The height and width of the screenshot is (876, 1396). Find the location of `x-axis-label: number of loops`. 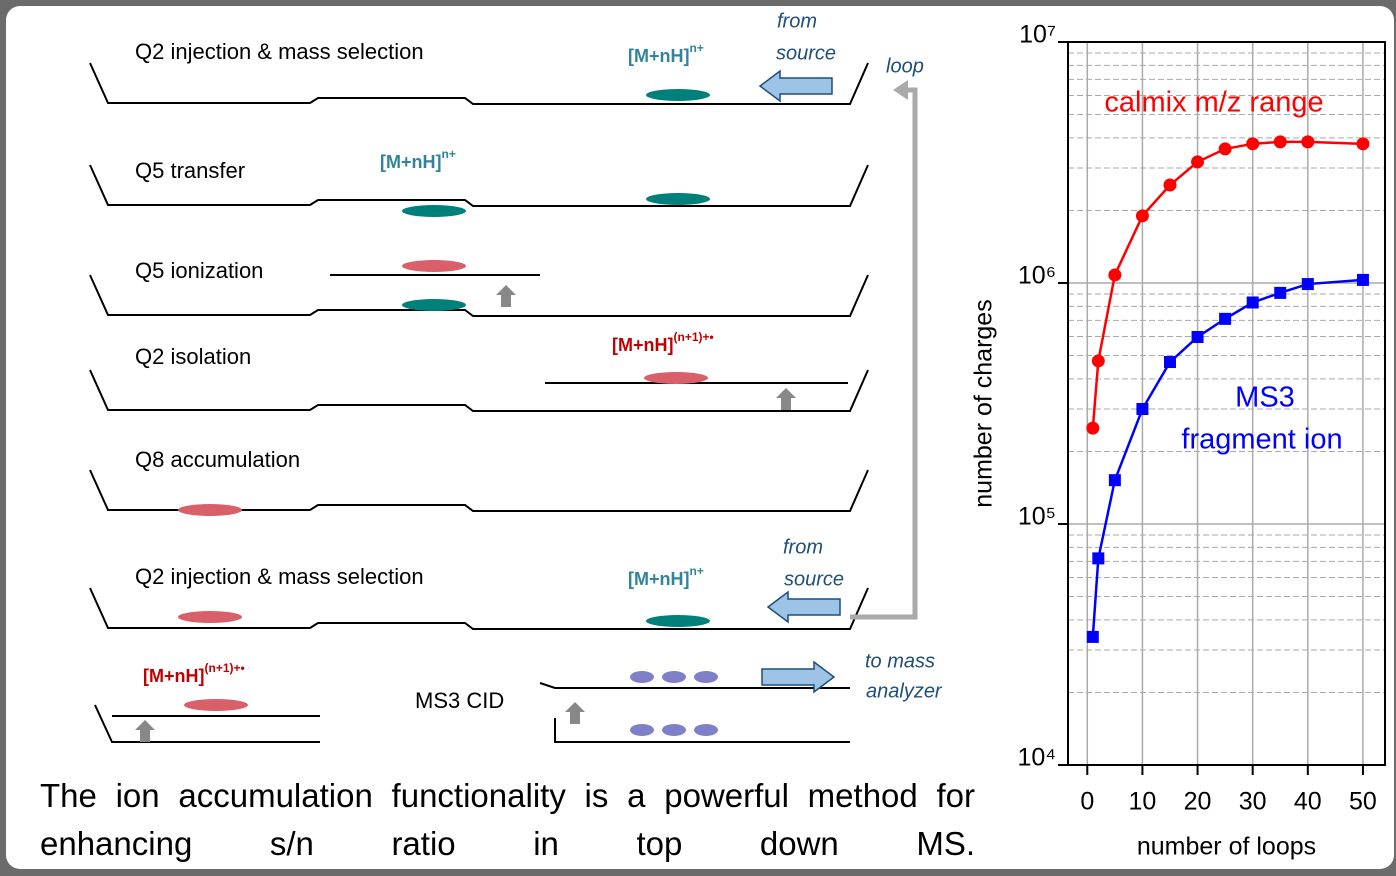

x-axis-label: number of loops is located at coordinates (1226, 847).